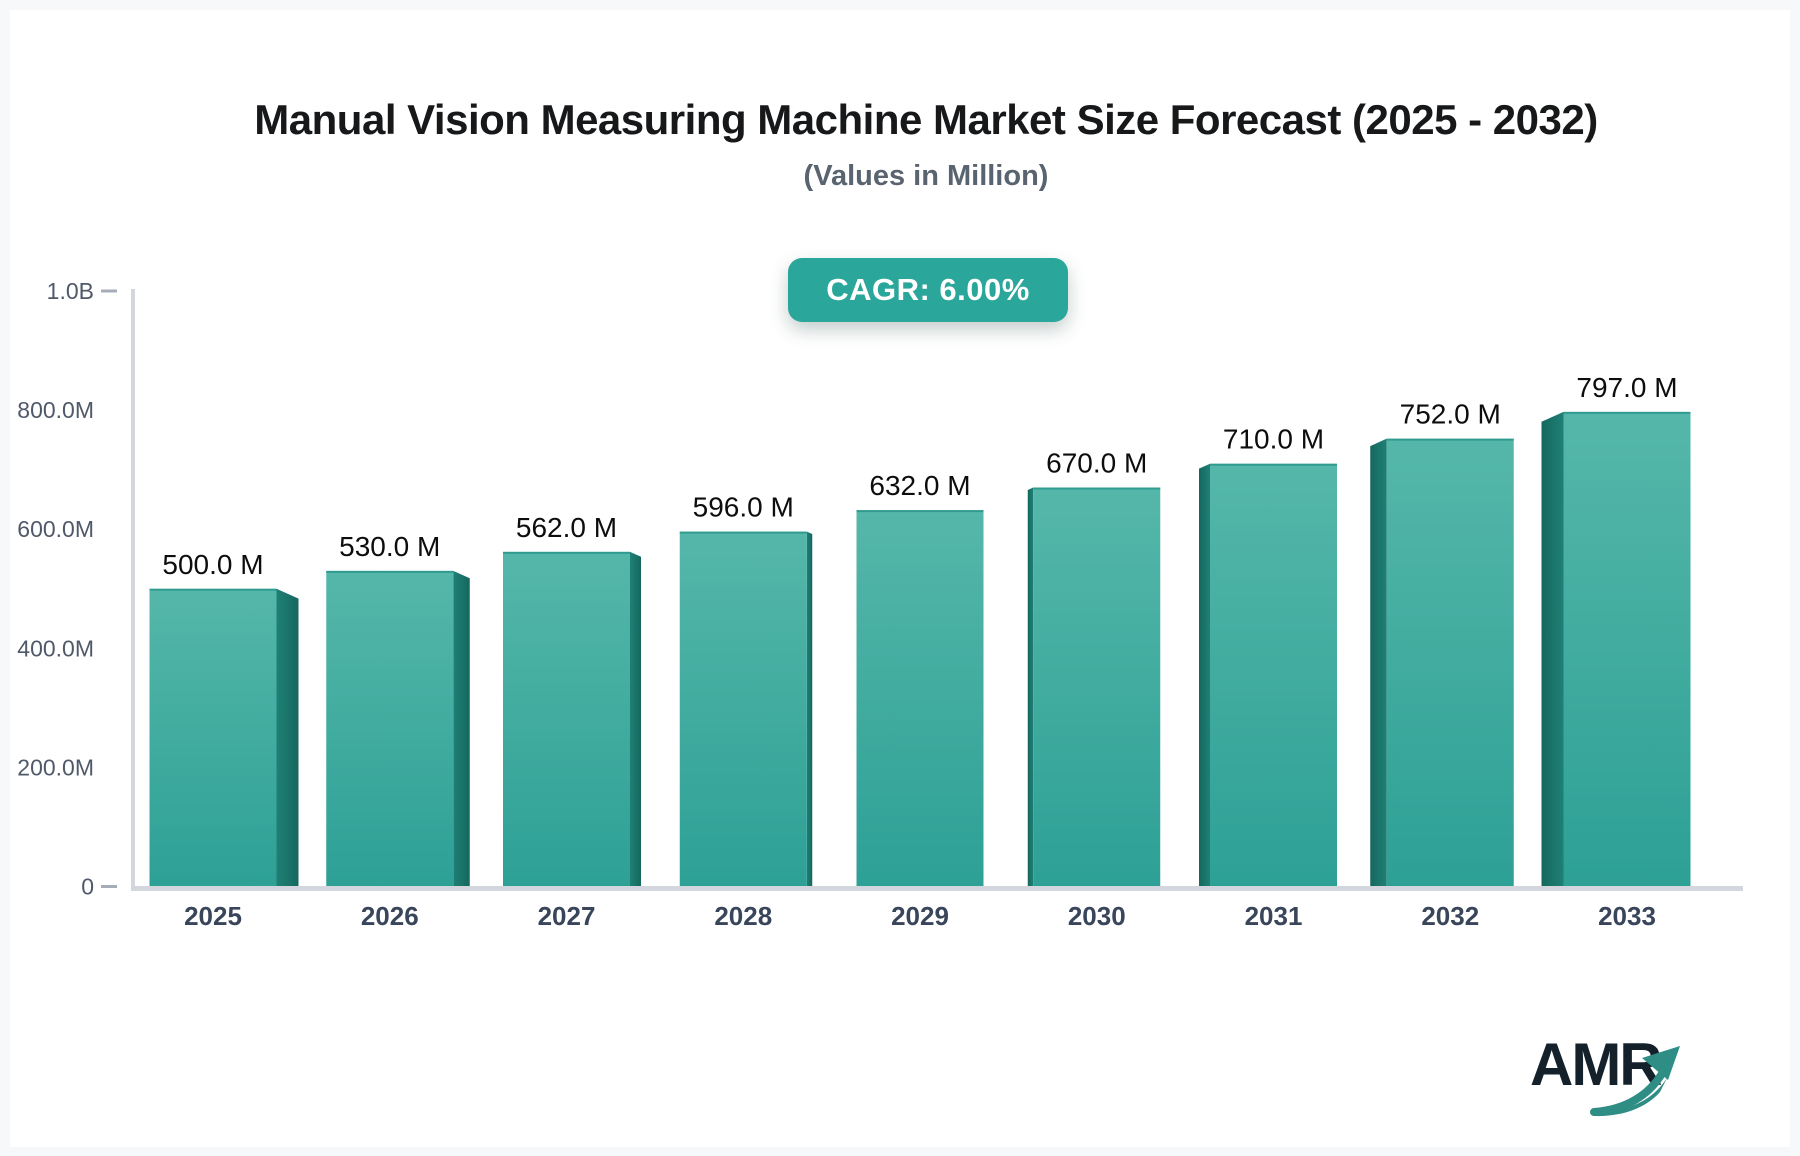  I want to click on y-tick-label: 400.0M, so click(55, 648).